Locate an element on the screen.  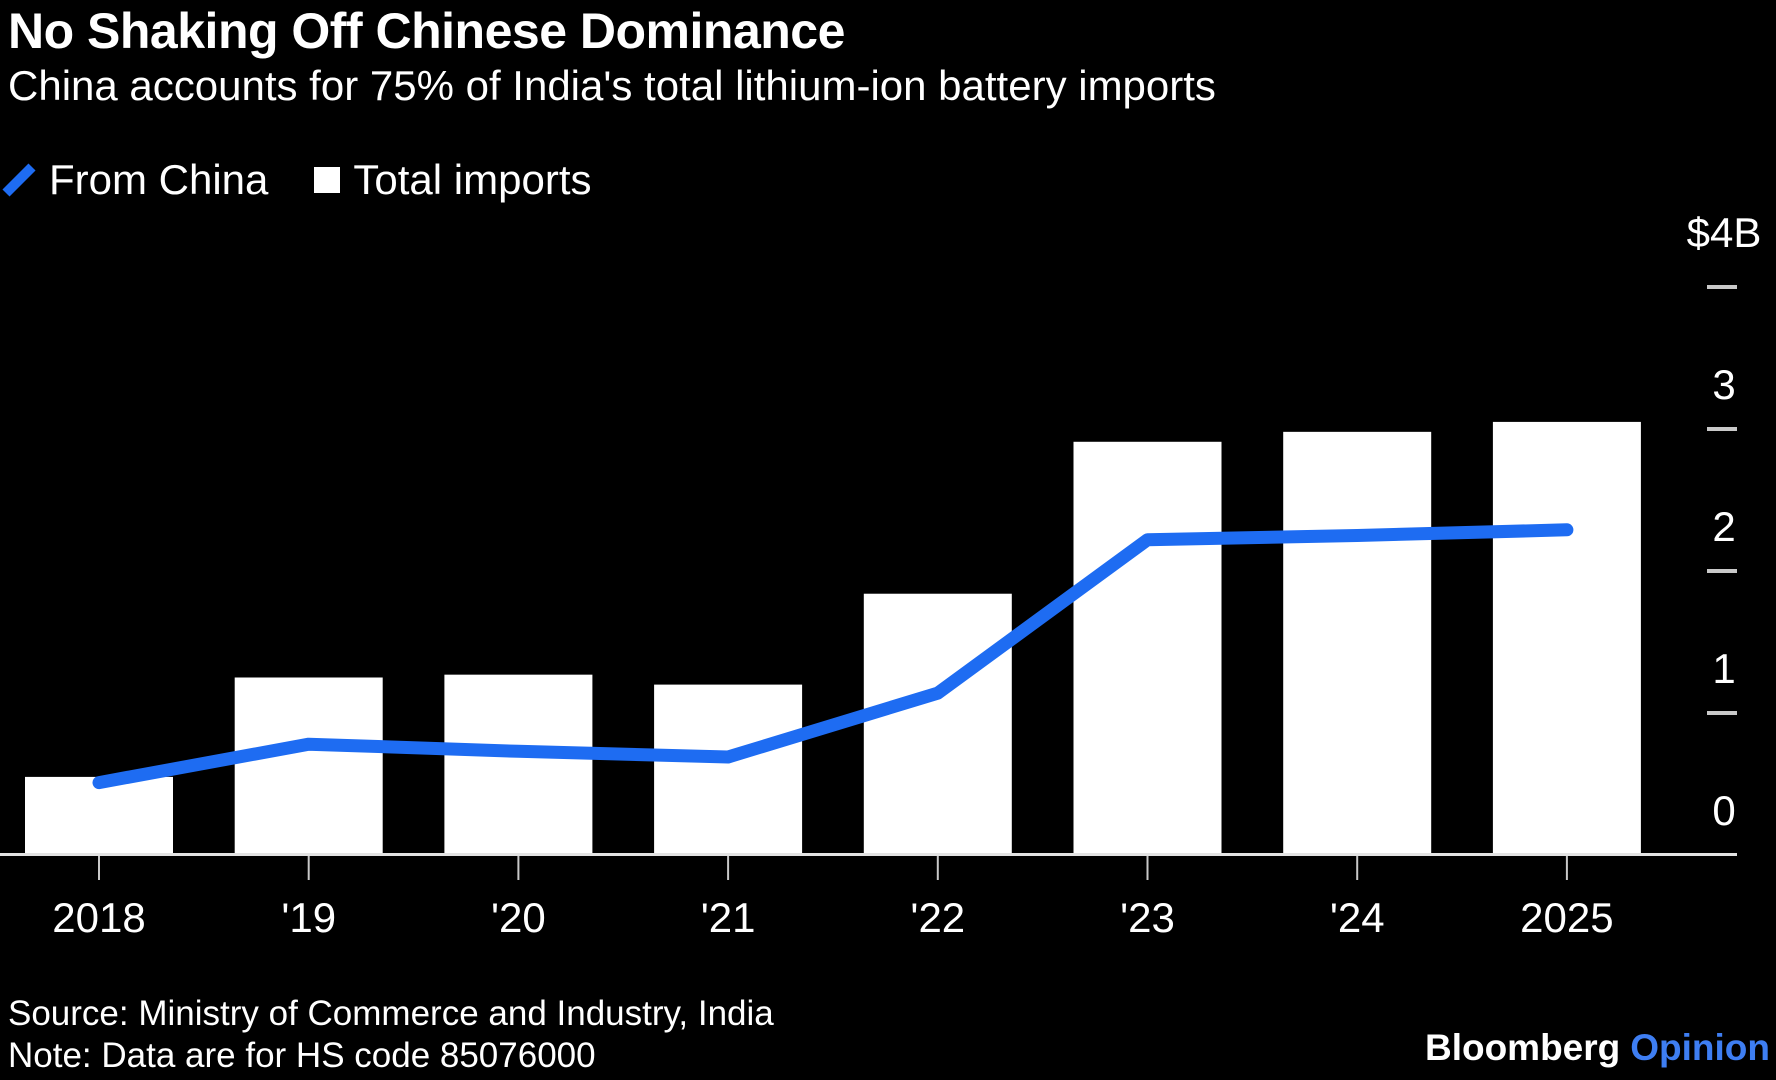
legend-item-total-imports: Total imports is located at coordinates (452, 180).